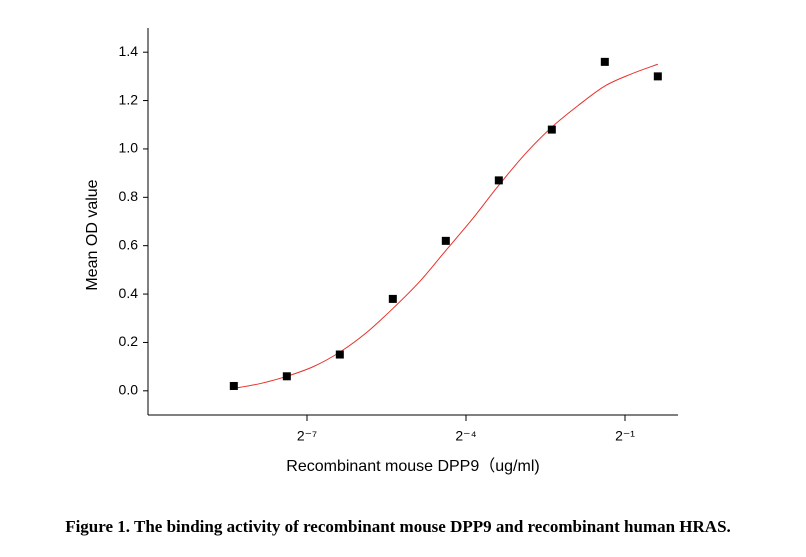  I want to click on y-tick-label: 1.2, so click(129, 99).